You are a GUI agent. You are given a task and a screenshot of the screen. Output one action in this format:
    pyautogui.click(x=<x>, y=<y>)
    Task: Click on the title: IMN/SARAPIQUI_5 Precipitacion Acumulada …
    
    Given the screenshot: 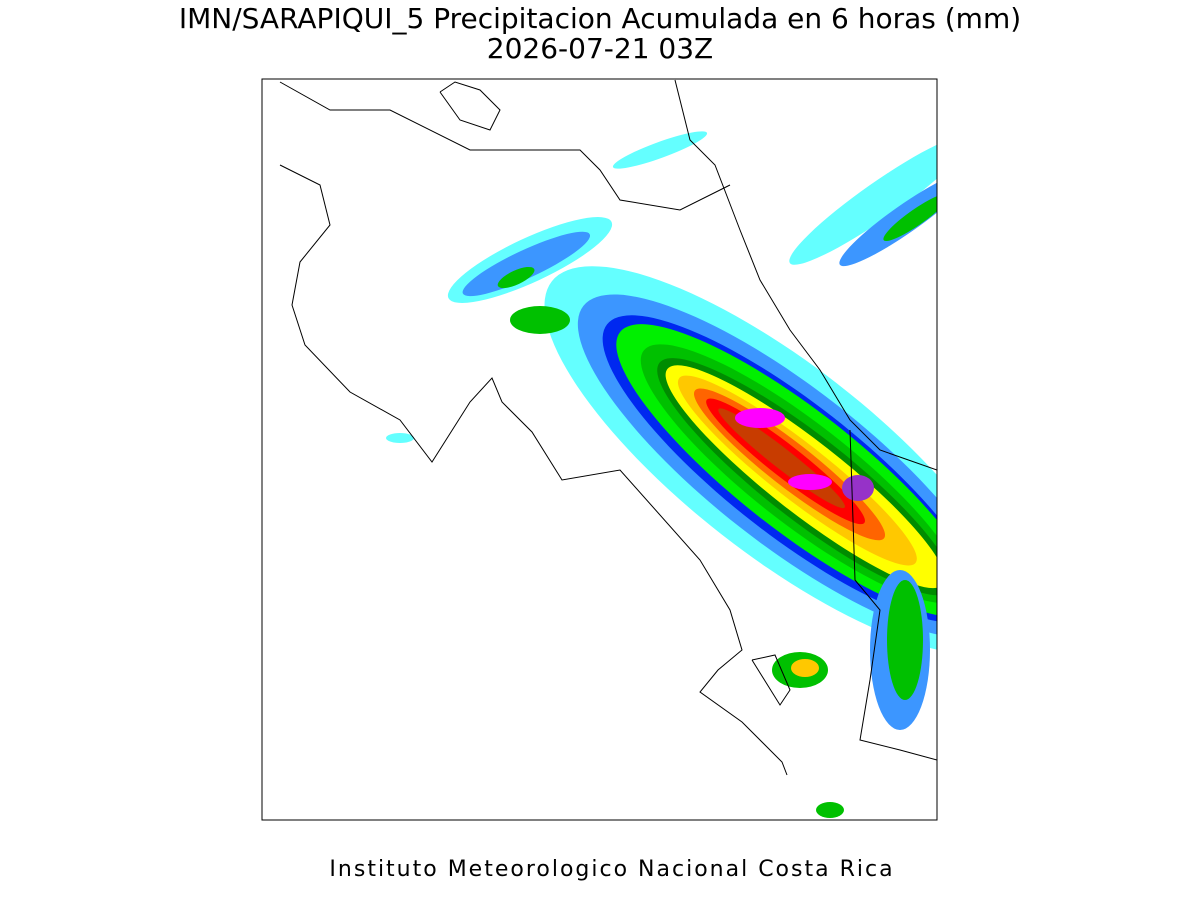 What is the action you would take?
    pyautogui.click(x=600, y=18)
    